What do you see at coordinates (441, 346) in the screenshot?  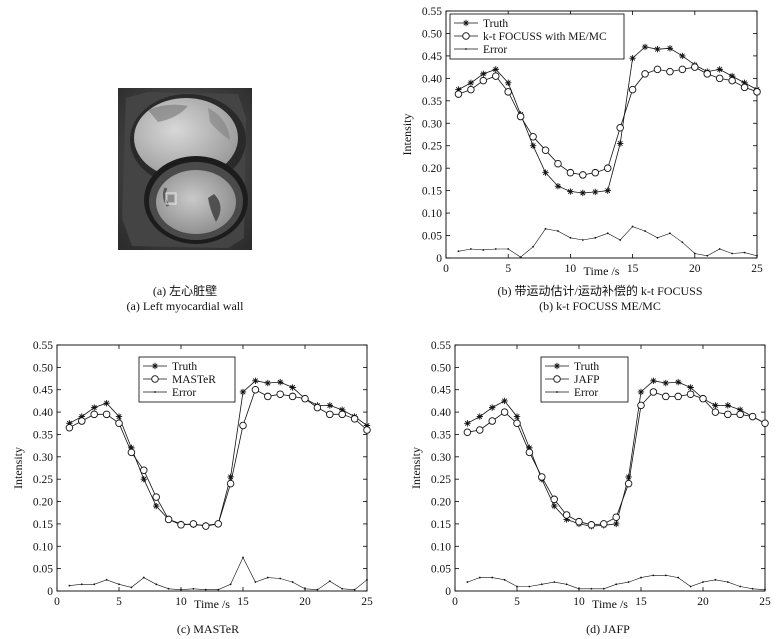 I see `y-tick-label: 0.55` at bounding box center [441, 346].